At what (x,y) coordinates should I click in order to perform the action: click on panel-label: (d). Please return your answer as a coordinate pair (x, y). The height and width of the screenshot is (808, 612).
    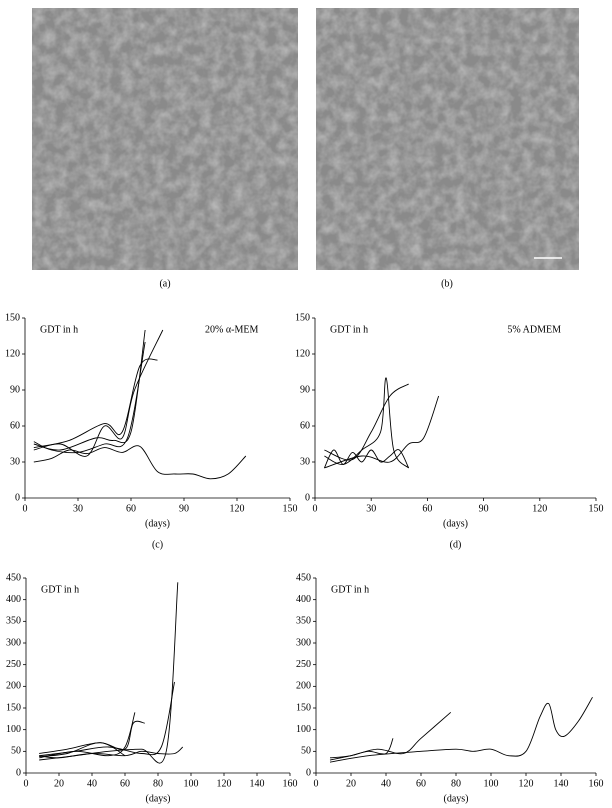
    Looking at the image, I should click on (456, 544).